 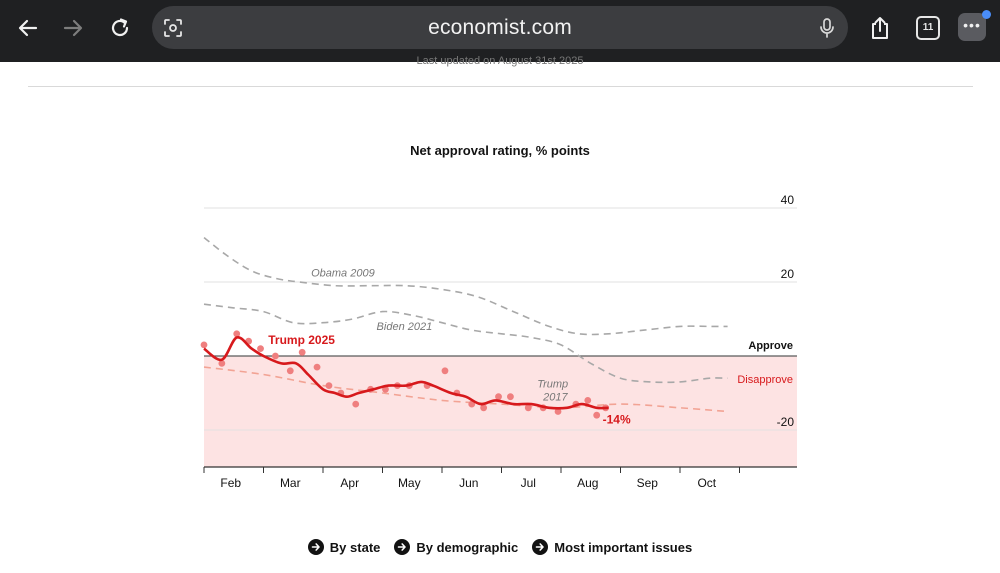 What do you see at coordinates (706, 483) in the screenshot?
I see `x-tick-label: Oct` at bounding box center [706, 483].